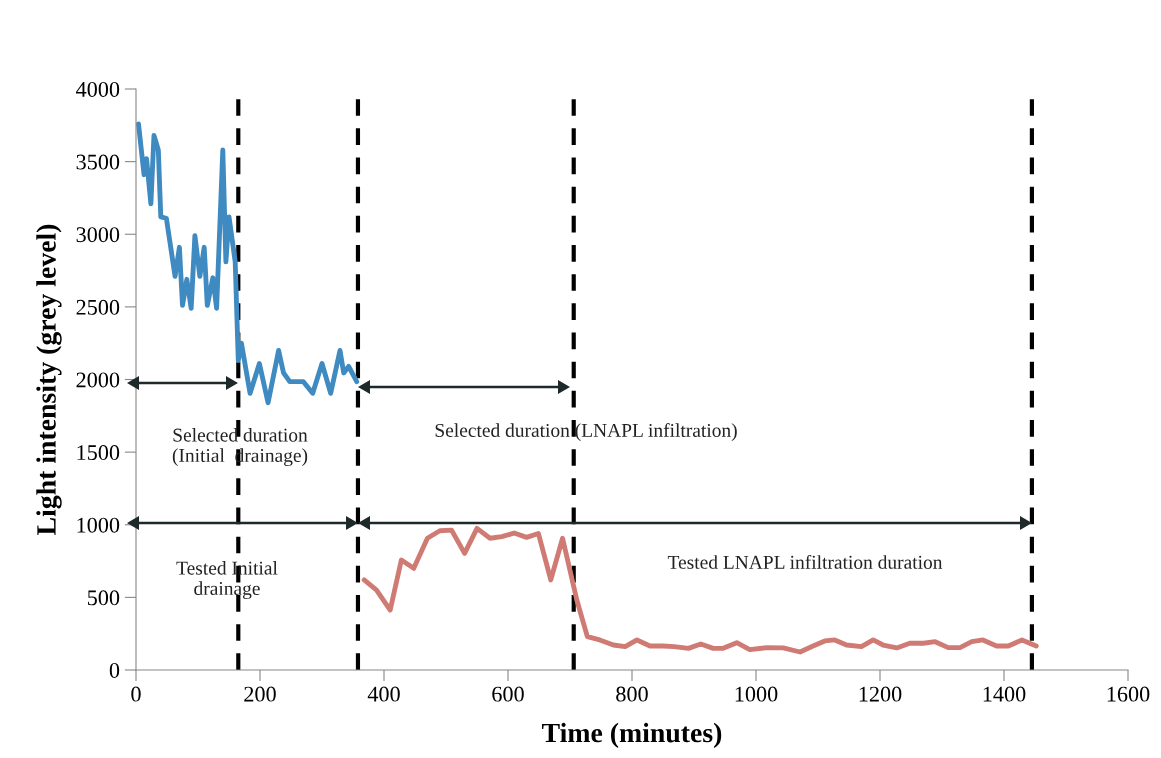 This screenshot has height=758, width=1161. What do you see at coordinates (136, 694) in the screenshot?
I see `x-tick-label: 0` at bounding box center [136, 694].